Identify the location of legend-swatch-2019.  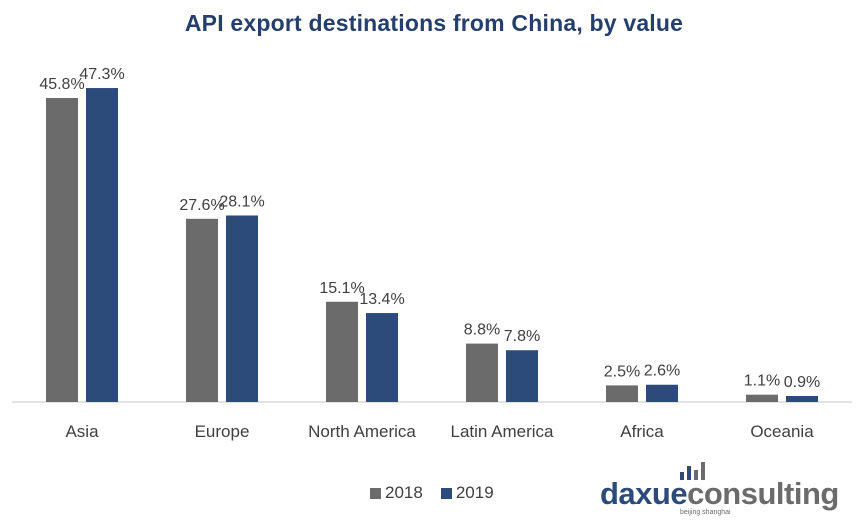
(446, 493).